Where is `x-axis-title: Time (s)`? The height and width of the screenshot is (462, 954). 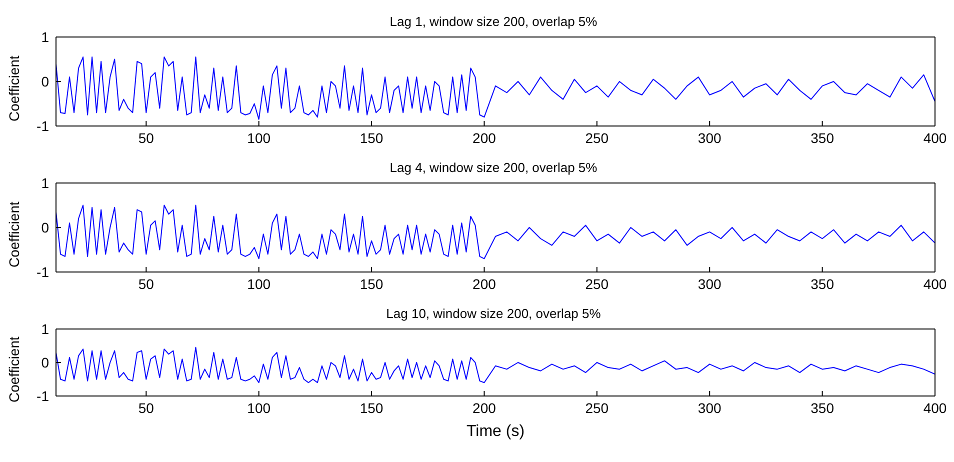
x-axis-title: Time (s) is located at coordinates (495, 431).